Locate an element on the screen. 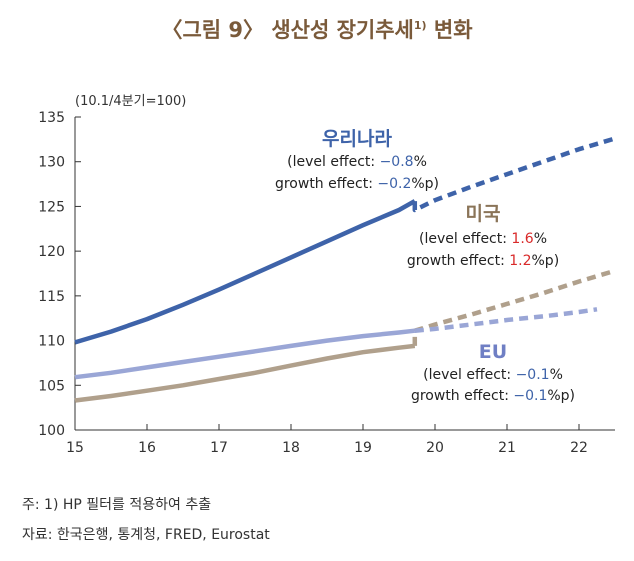  annotation-value: −0.2 is located at coordinates (394, 184).